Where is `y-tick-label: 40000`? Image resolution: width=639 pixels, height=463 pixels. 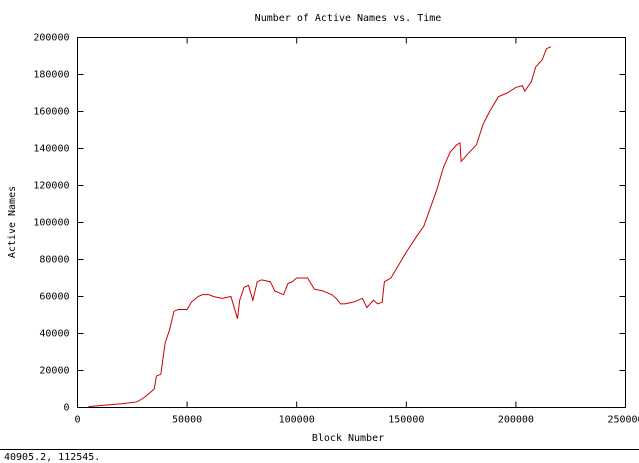 y-tick-label: 40000 is located at coordinates (54, 334).